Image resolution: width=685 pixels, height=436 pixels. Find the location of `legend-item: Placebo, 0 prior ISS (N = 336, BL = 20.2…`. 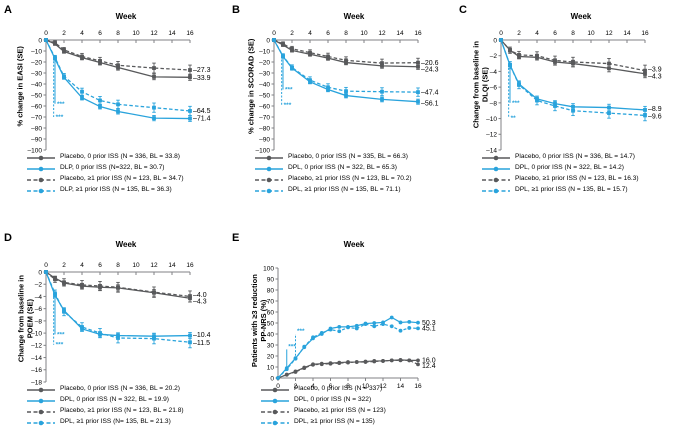

legend-item: Placebo, 0 prior ISS (N = 336, BL = 20.2… is located at coordinates (126, 389).